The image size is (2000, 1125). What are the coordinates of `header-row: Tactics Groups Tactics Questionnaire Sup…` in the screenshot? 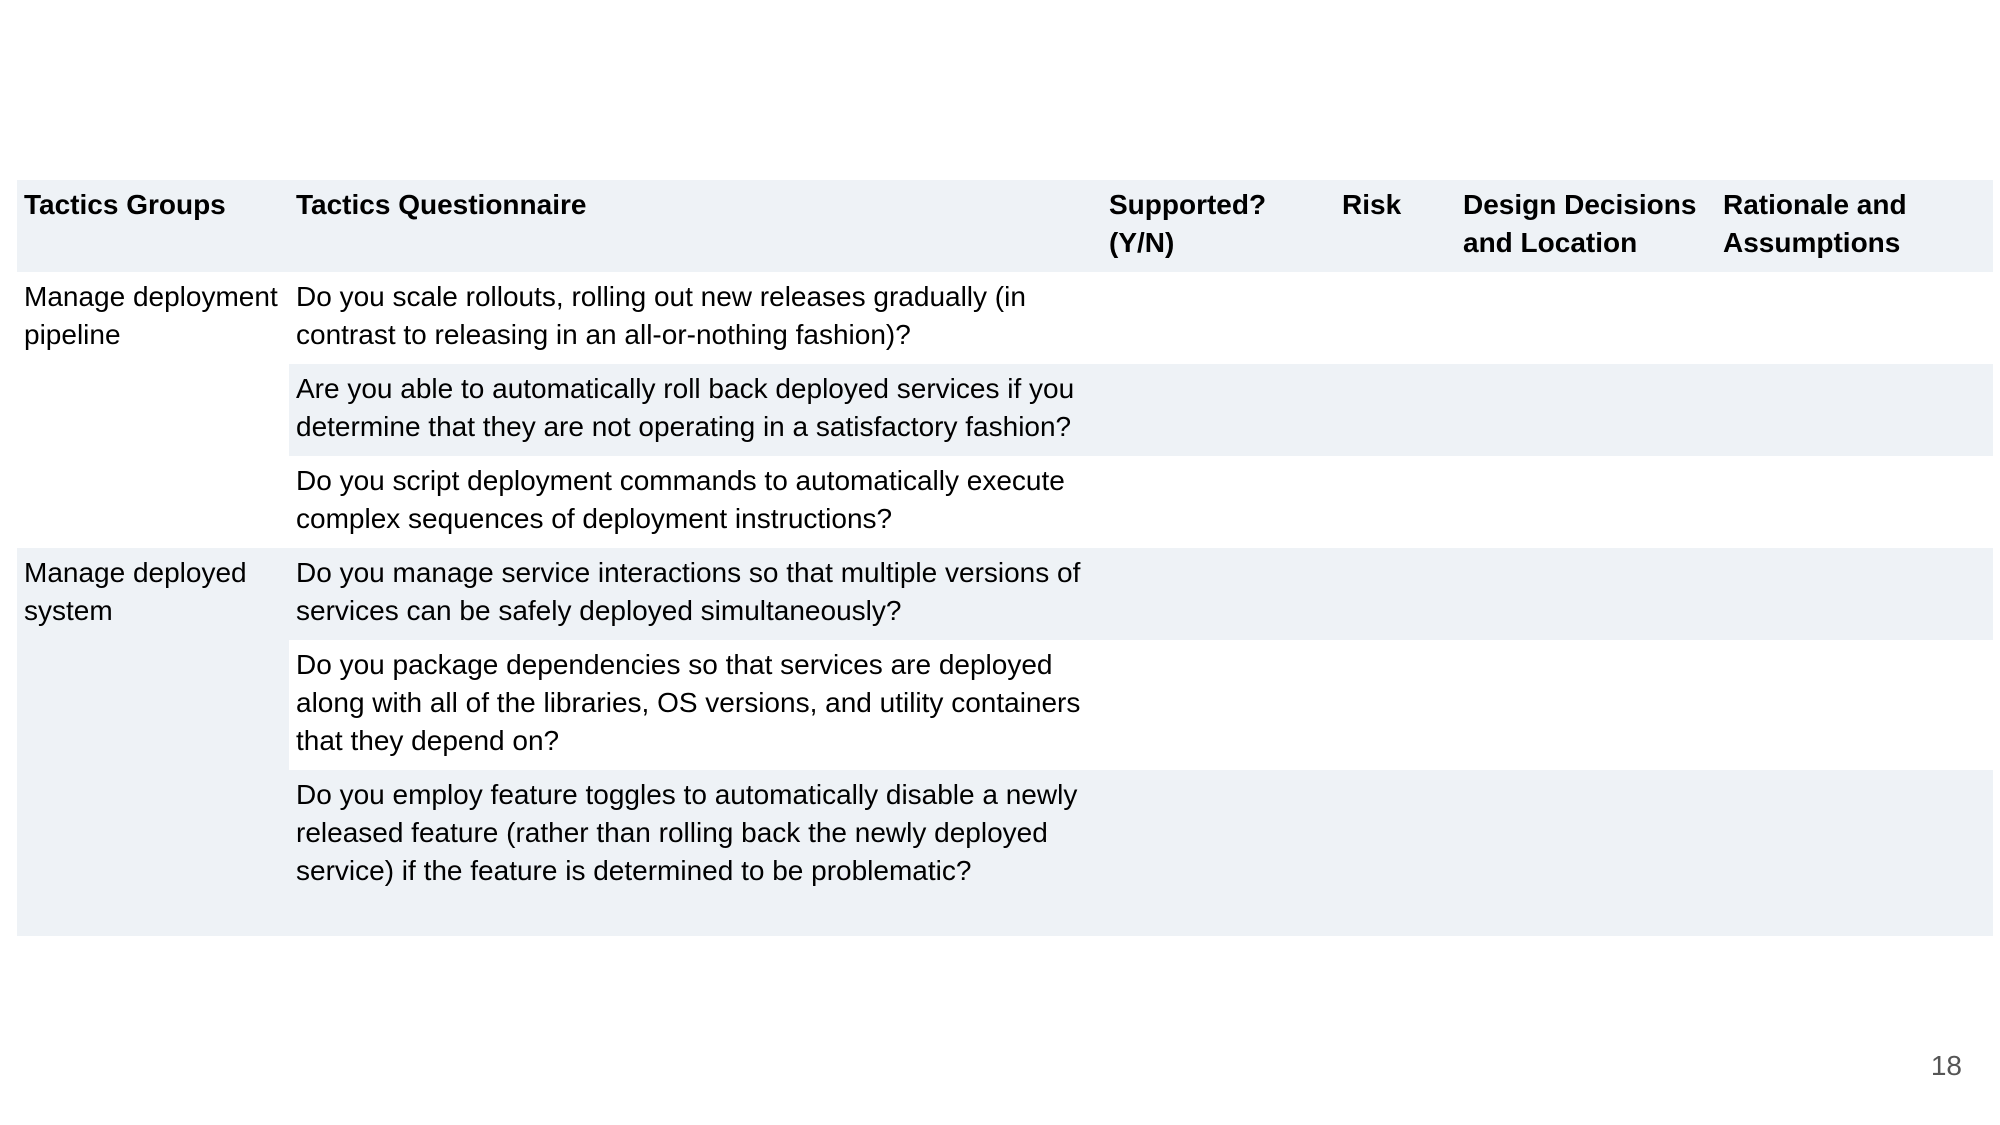 It's located at (1005, 226).